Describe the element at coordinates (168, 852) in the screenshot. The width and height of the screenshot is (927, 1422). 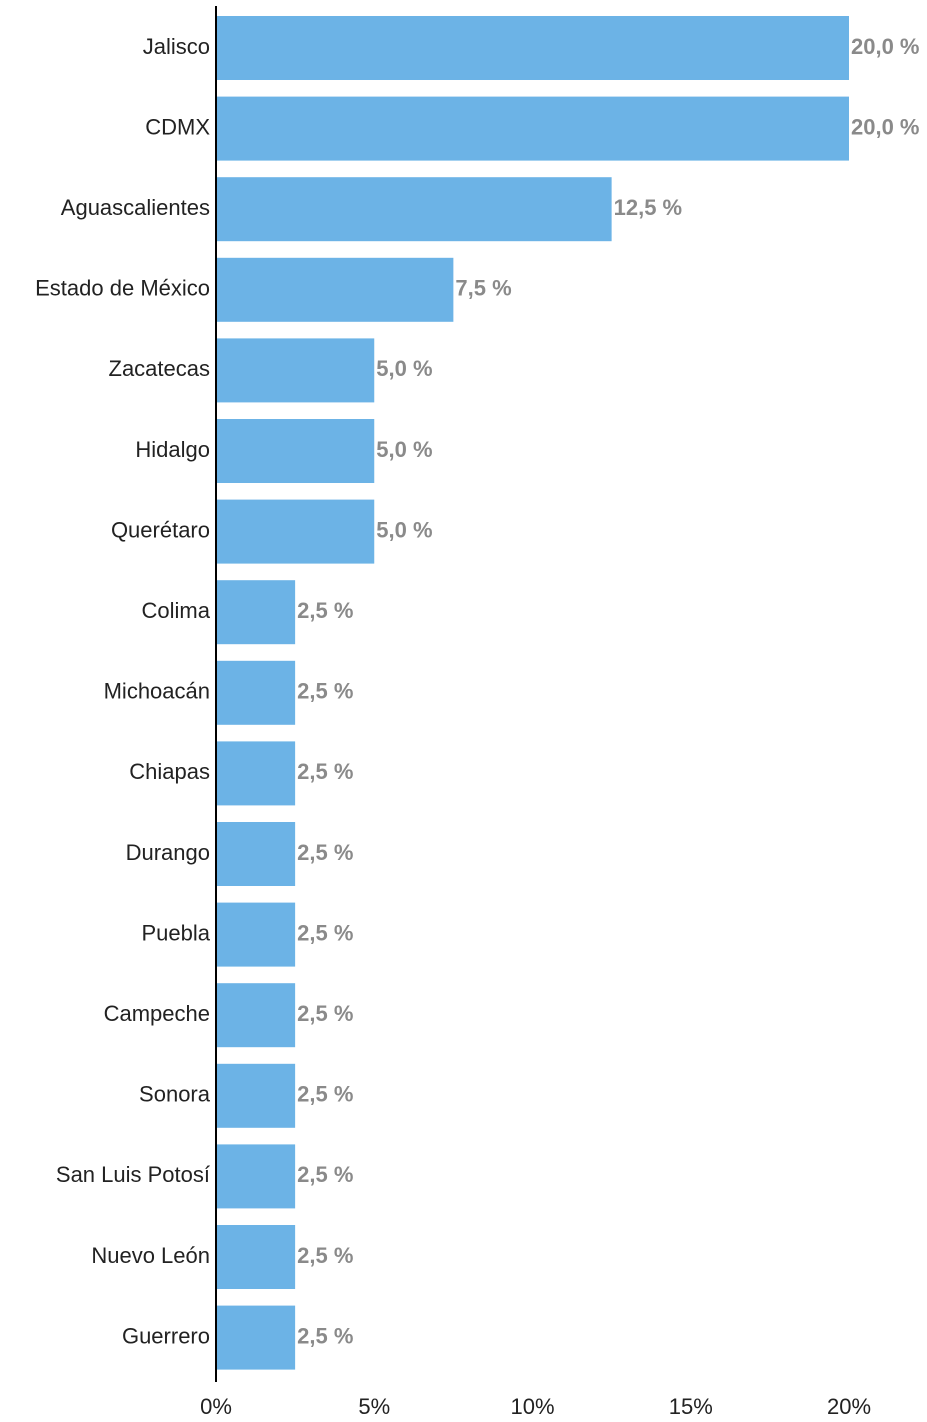
I see `category-label: Durango` at that location.